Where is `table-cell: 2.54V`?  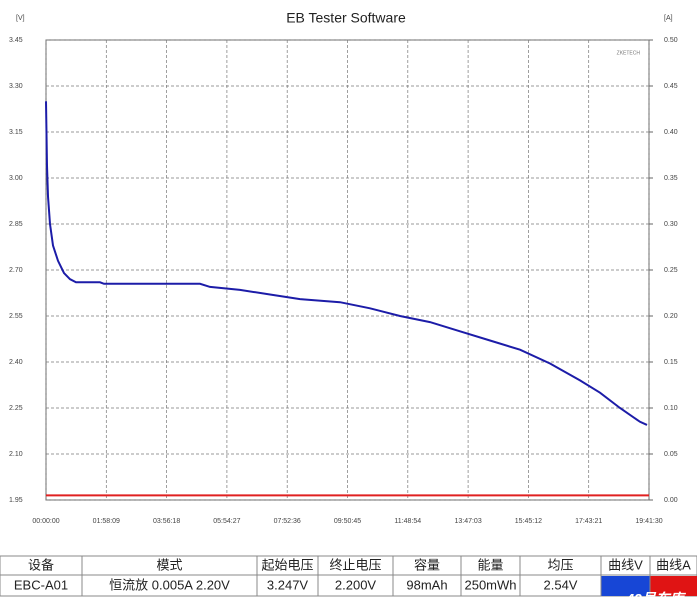 table-cell: 2.54V is located at coordinates (561, 584).